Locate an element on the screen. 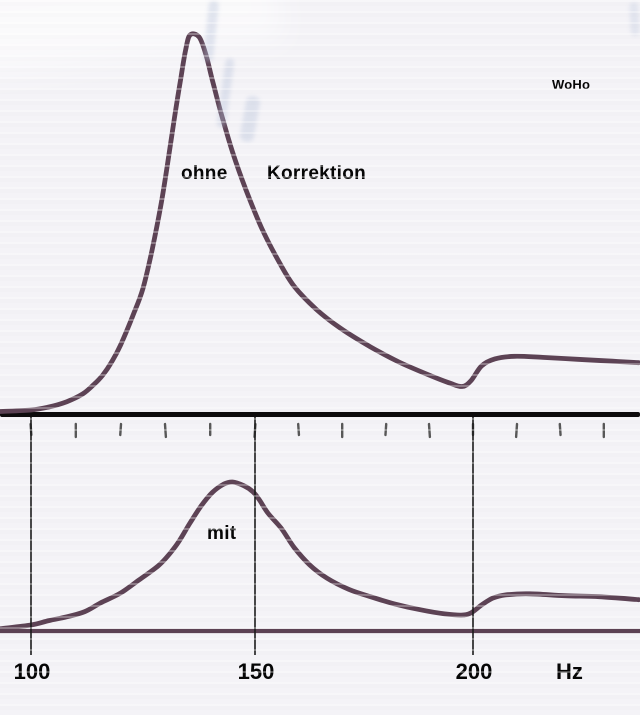 This screenshot has width=640, height=715. minor-tick-220hz is located at coordinates (560, 429).